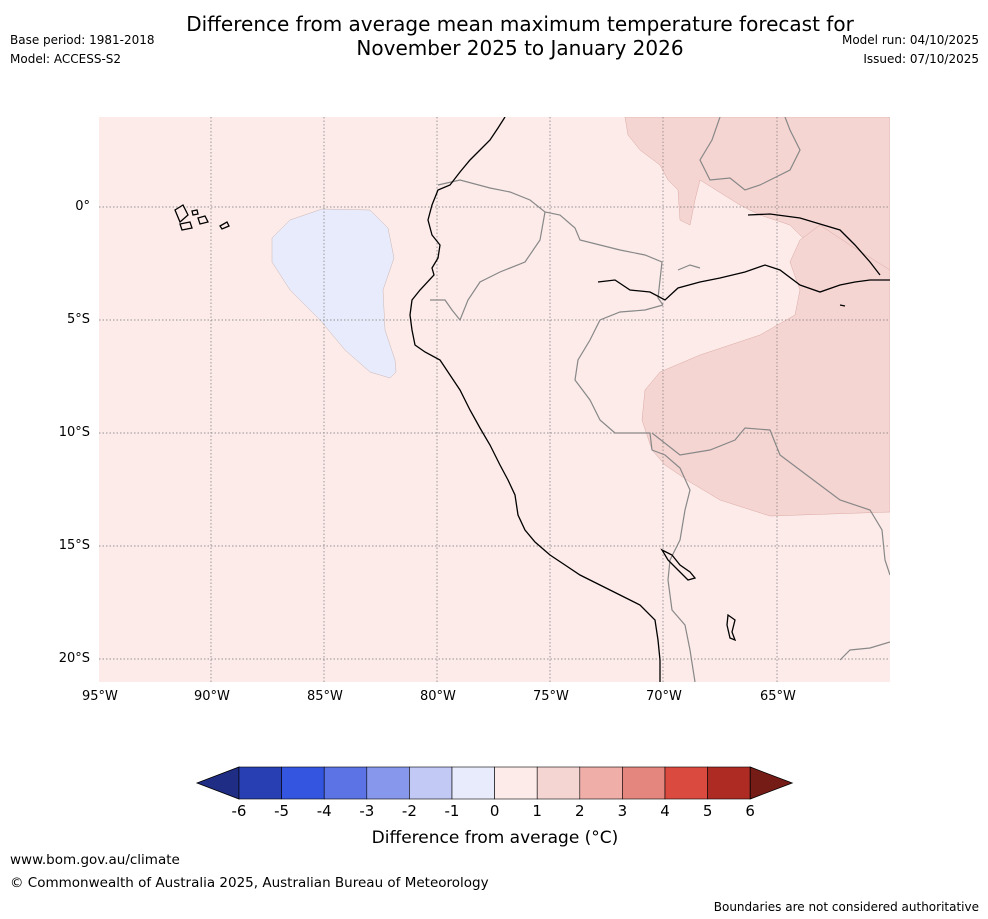 This screenshot has width=988, height=919. Describe the element at coordinates (82, 40) in the screenshot. I see `base-period: Base period: 1981-2018` at that location.